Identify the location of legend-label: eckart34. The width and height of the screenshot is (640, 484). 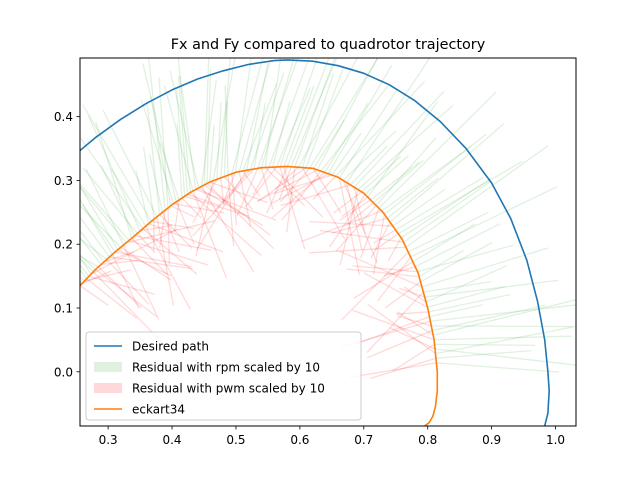
(158, 410).